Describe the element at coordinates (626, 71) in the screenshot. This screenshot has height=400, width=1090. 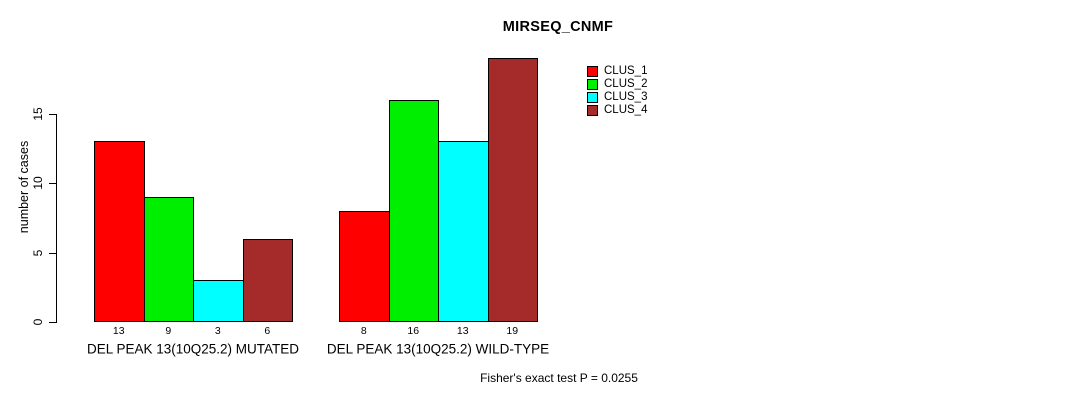
I see `legend-item-label: CLUS_1` at that location.